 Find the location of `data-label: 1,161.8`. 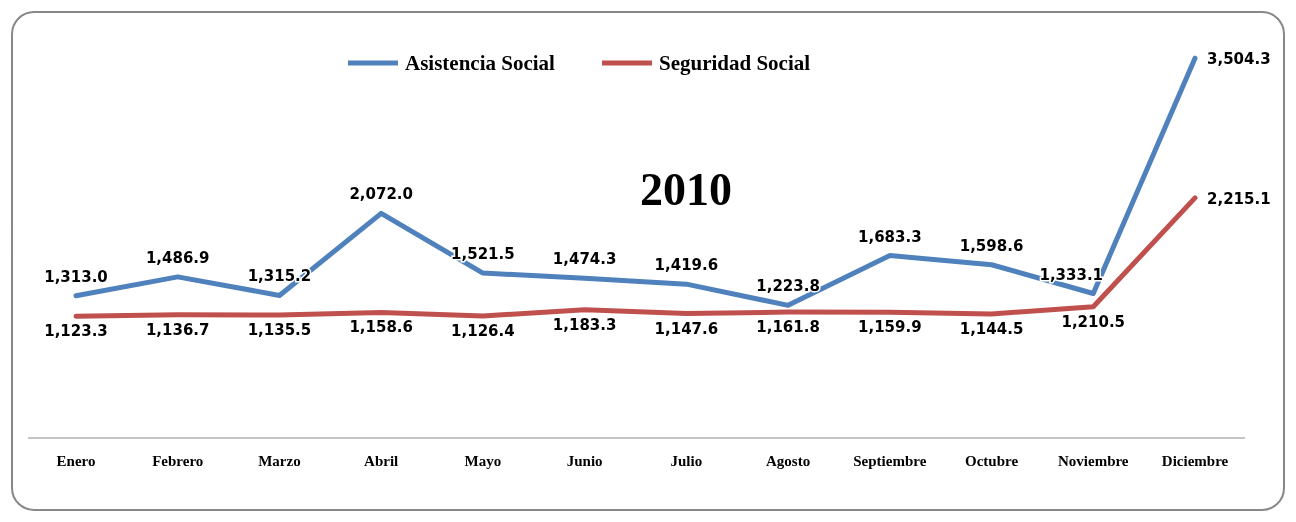

data-label: 1,161.8 is located at coordinates (788, 327).